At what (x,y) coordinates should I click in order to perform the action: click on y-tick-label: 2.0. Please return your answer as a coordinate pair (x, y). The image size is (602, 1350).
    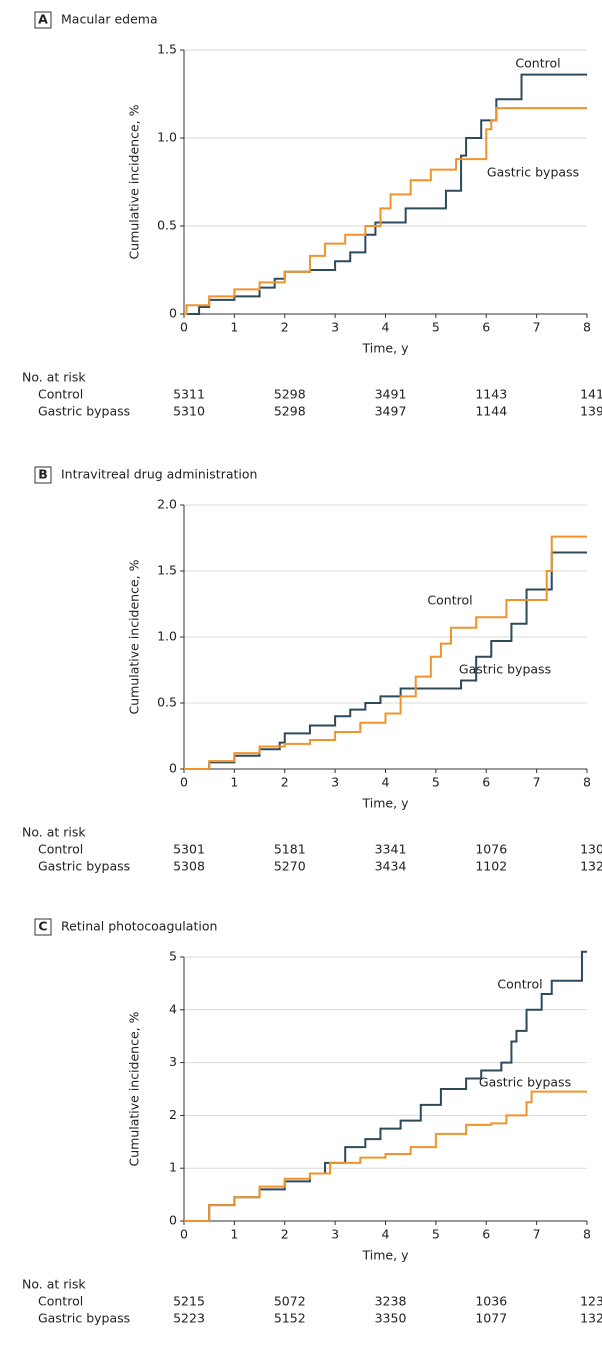
    Looking at the image, I should click on (167, 504).